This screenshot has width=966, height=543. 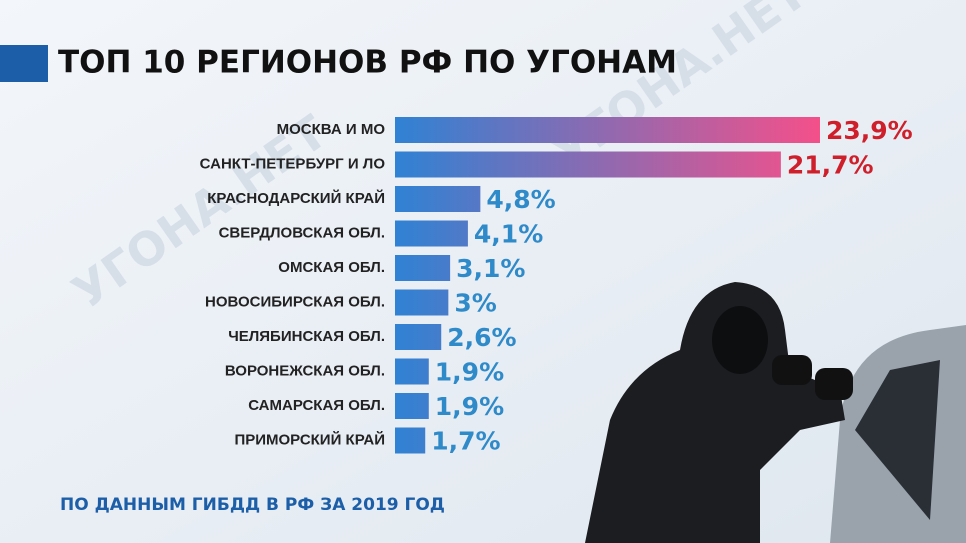 I want to click on value-label: 4,1%, so click(x=508, y=234).